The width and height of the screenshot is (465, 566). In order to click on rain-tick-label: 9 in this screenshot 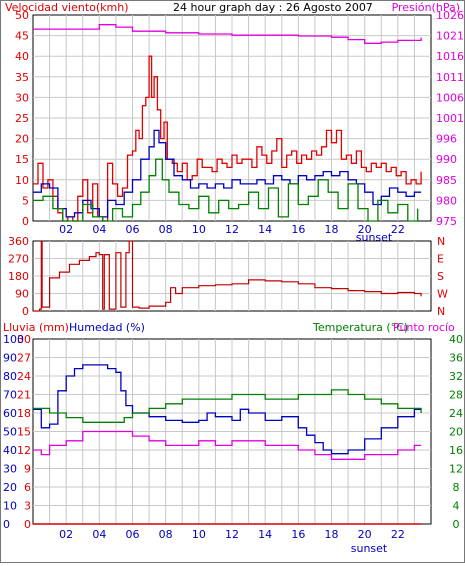, I will do `click(27, 469)`.